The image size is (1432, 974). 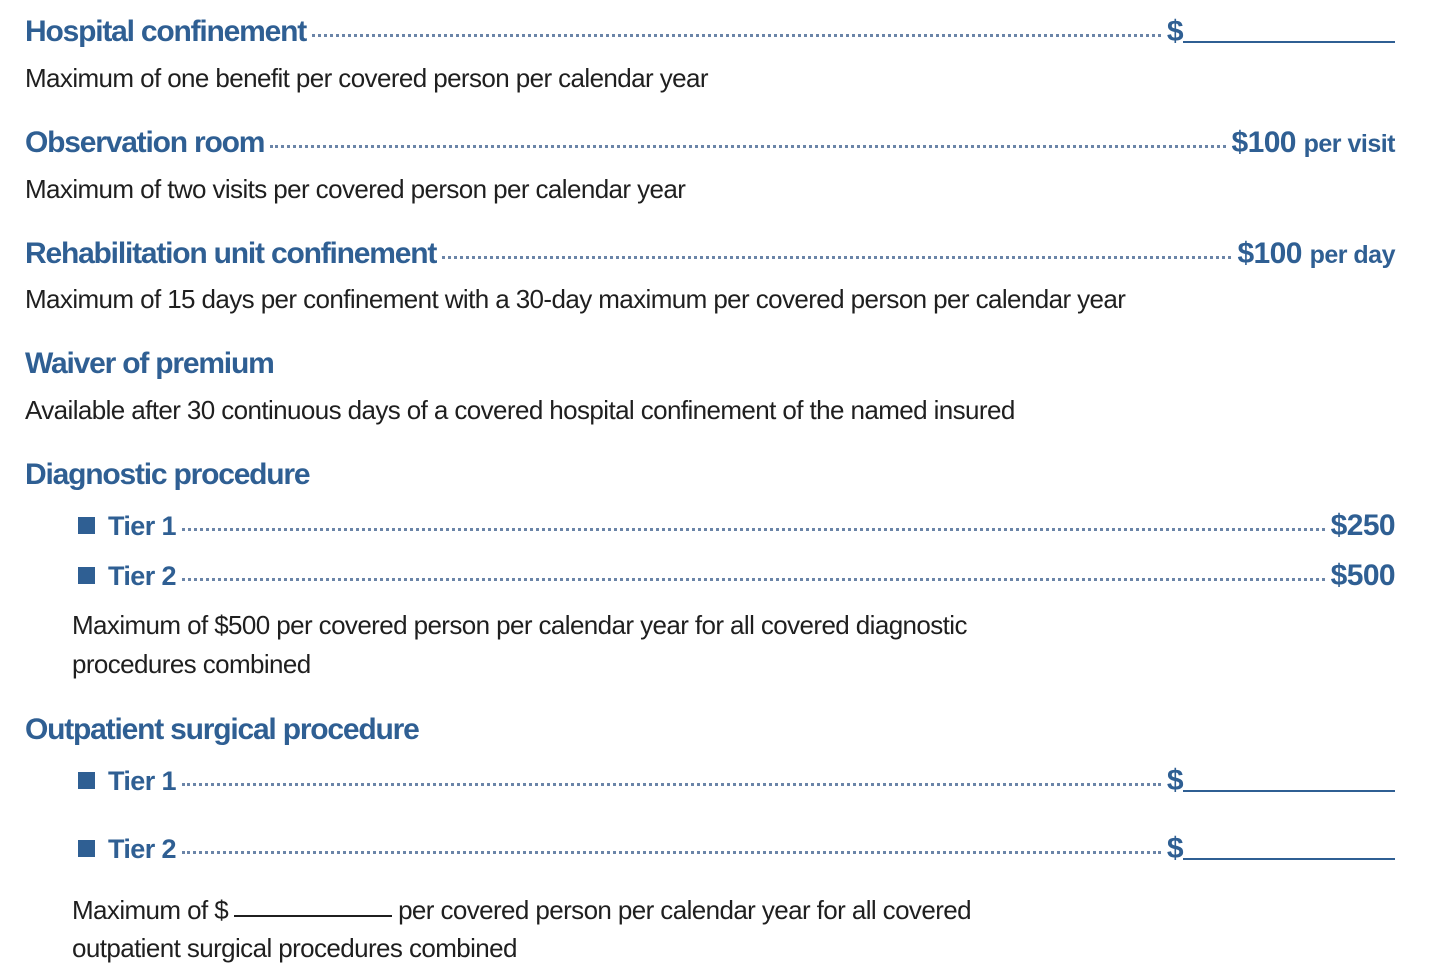 I want to click on rehab-amount-value: $100, so click(x=1269, y=253).